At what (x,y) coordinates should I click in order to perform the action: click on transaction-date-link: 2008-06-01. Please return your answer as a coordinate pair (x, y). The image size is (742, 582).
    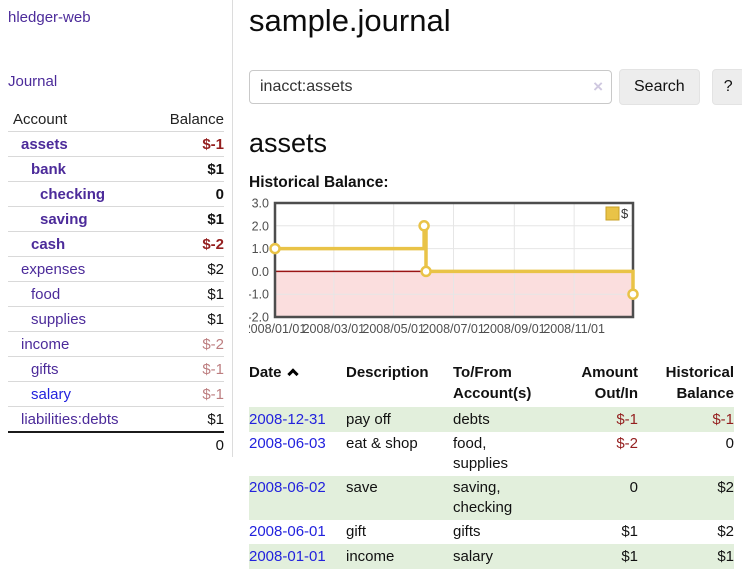
    Looking at the image, I should click on (287, 531).